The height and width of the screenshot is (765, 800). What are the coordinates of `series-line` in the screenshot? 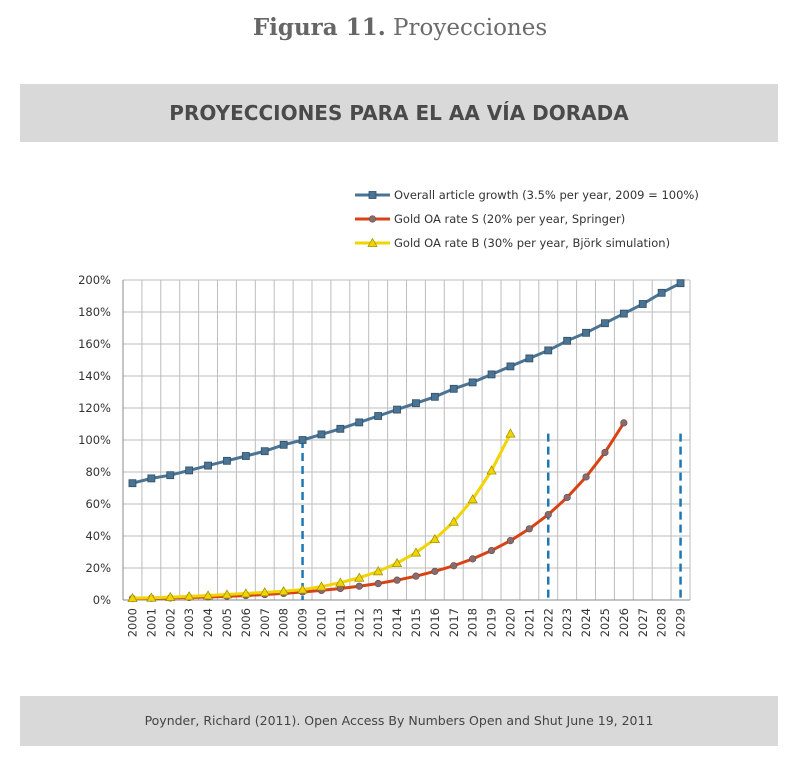 It's located at (322, 516).